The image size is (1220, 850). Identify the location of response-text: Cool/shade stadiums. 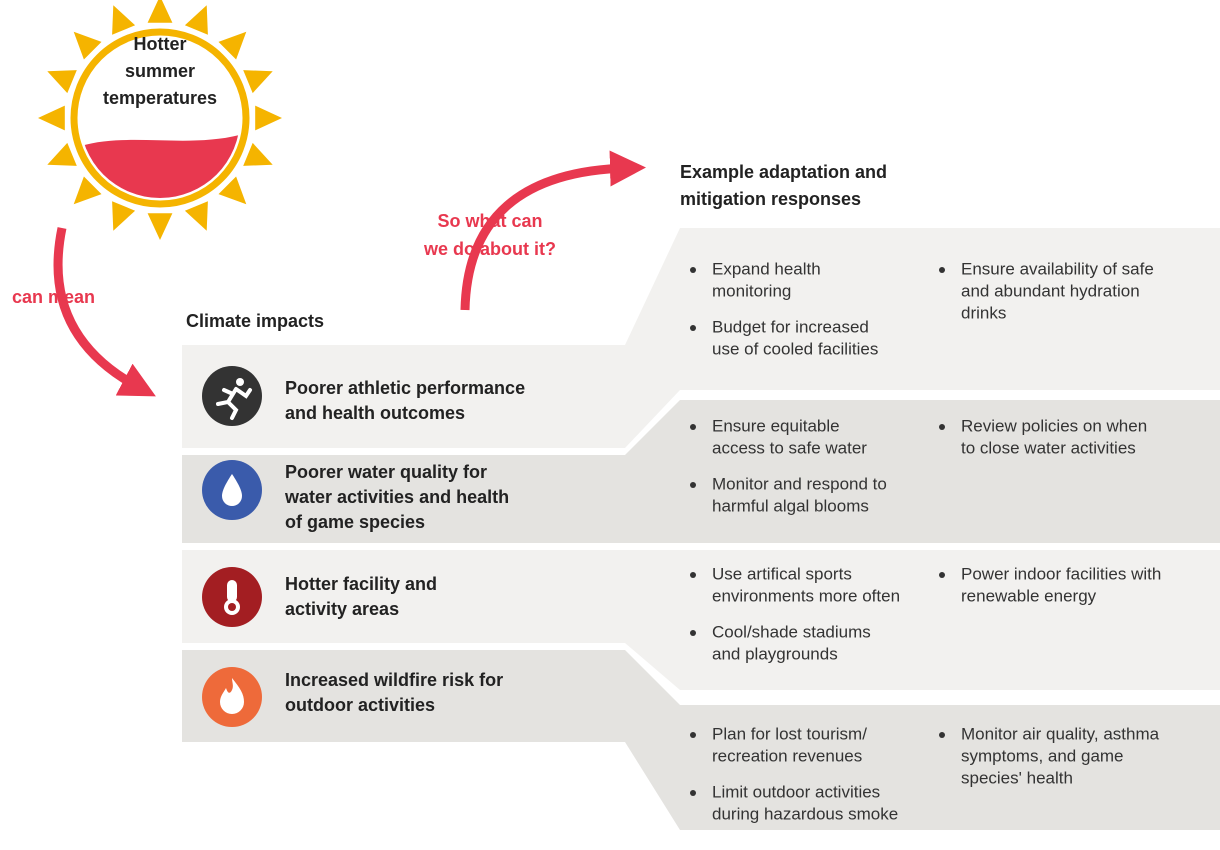
(791, 631).